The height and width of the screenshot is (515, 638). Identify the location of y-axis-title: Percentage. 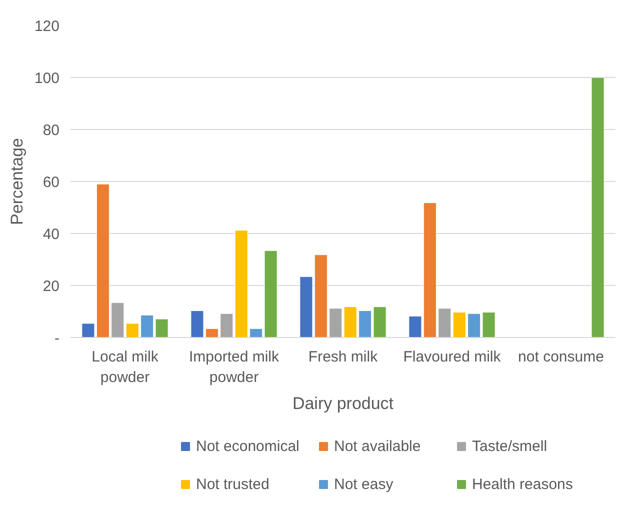
(16, 181).